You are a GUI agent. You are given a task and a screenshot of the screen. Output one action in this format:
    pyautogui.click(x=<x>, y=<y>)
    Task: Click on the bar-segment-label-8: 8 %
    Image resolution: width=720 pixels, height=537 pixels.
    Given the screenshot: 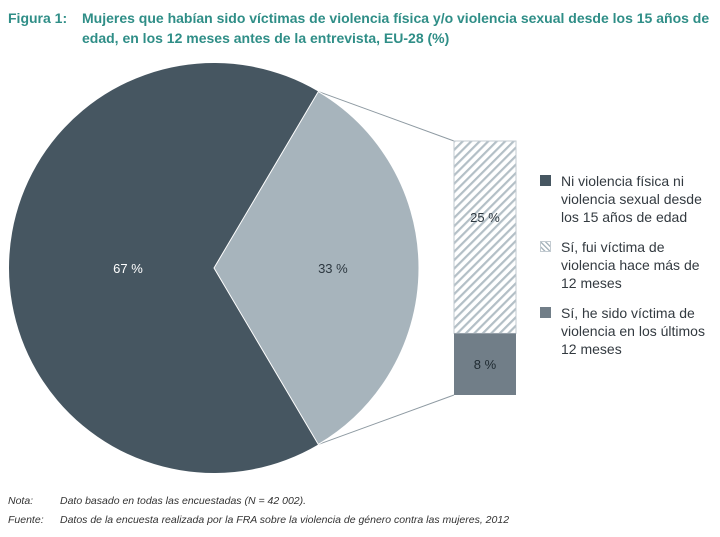 What is the action you would take?
    pyautogui.click(x=485, y=364)
    